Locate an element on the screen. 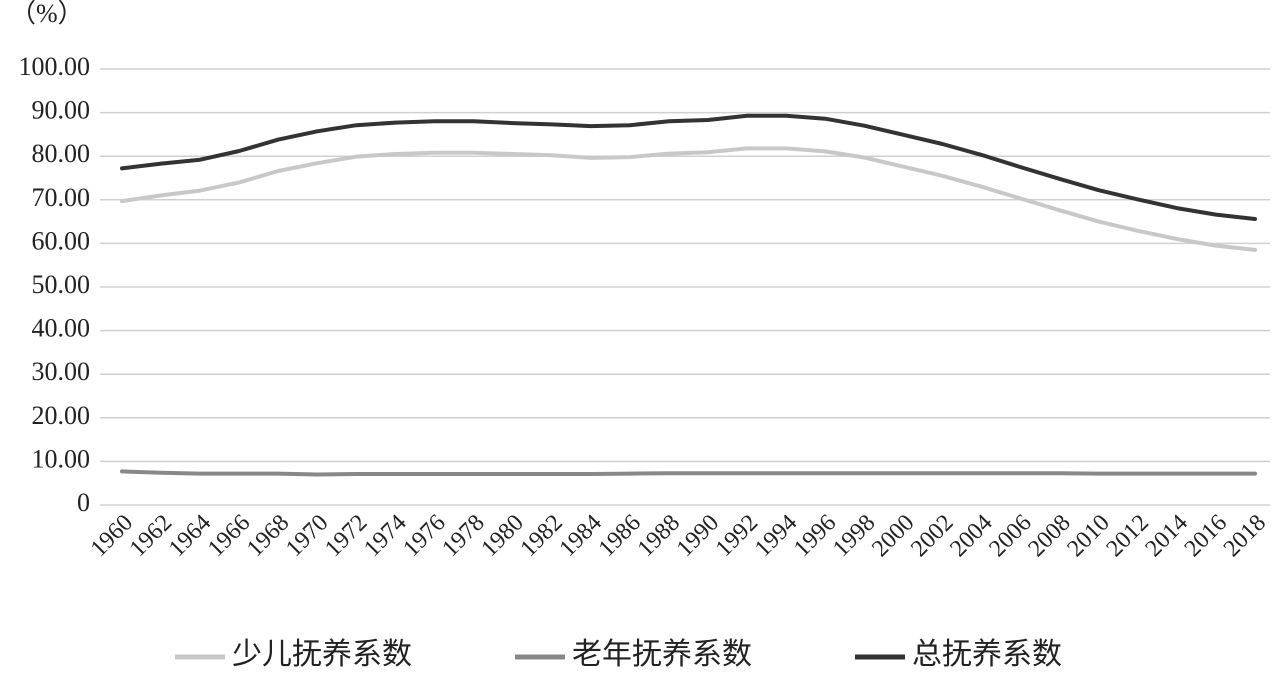 This screenshot has width=1278, height=674. x-tick-label: 1968 is located at coordinates (268, 536).